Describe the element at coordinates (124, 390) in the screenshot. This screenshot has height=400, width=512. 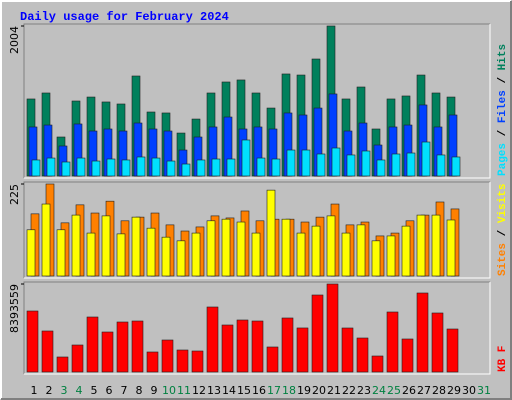
I see `x-tick-label: 7` at that location.